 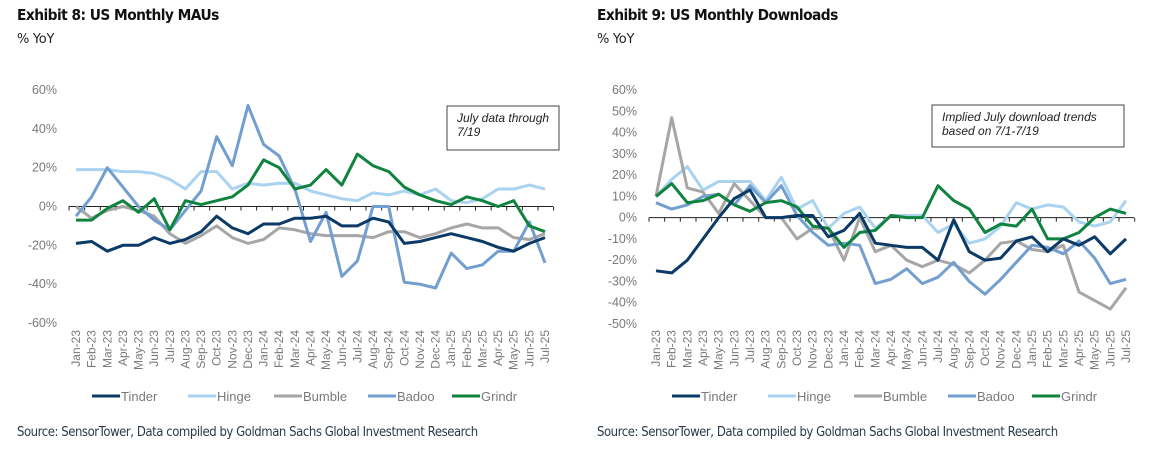 What do you see at coordinates (389, 349) in the screenshot?
I see `x-tick-label: Sep-24` at bounding box center [389, 349].